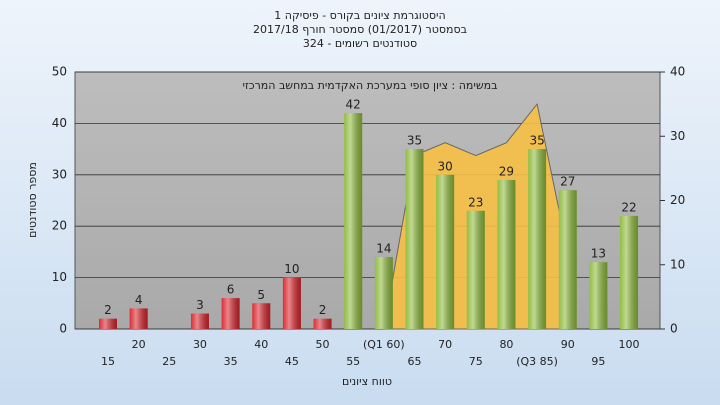 The width and height of the screenshot is (720, 405). I want to click on x-tick-label: 90, so click(568, 344).